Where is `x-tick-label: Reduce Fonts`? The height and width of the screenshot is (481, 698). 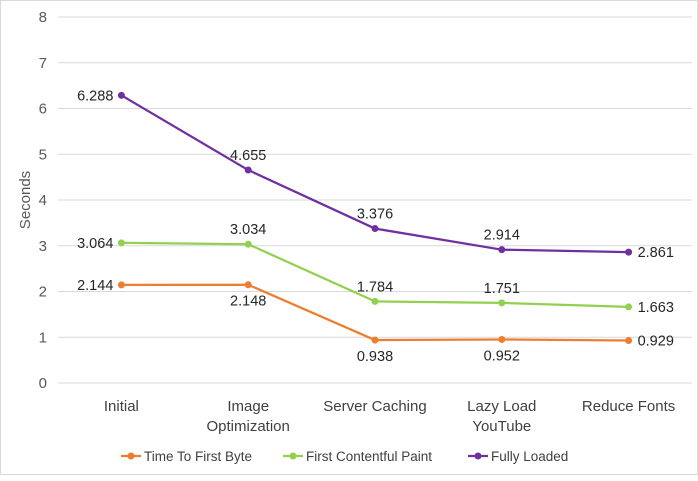
x-tick-label: Reduce Fonts is located at coordinates (628, 406).